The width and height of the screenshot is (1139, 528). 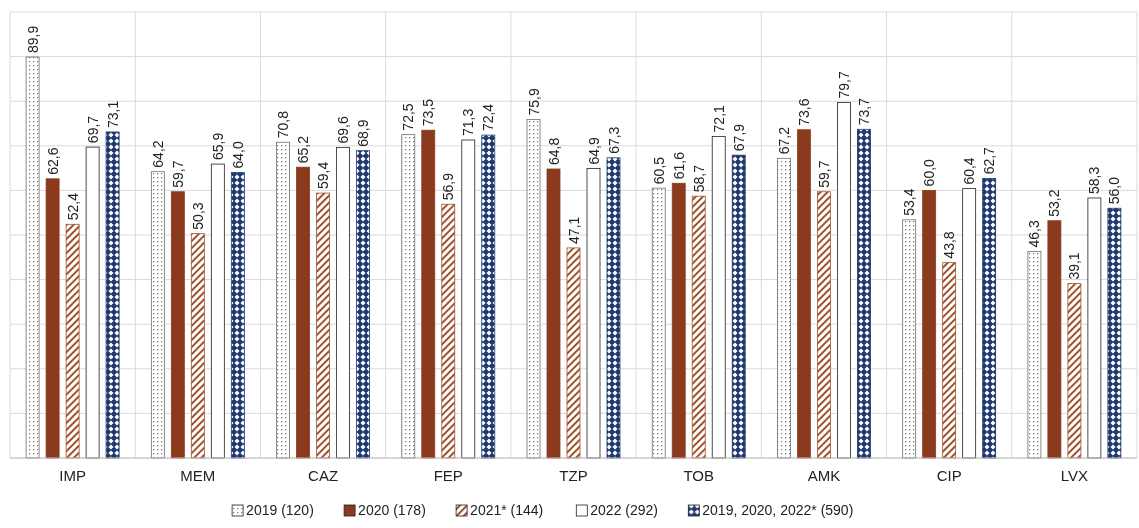 What do you see at coordinates (488, 117) in the screenshot?
I see `data-label: 72,4` at bounding box center [488, 117].